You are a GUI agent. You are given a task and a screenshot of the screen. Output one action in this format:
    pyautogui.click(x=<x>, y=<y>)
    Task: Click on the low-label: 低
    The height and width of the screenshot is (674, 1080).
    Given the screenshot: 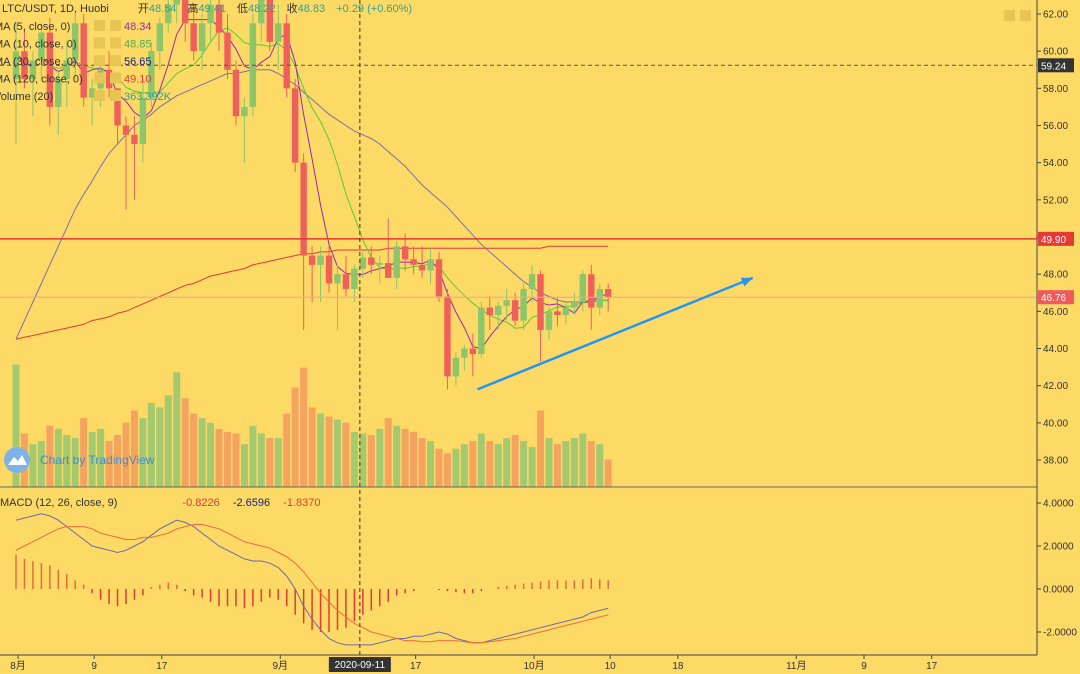 What is the action you would take?
    pyautogui.click(x=242, y=8)
    